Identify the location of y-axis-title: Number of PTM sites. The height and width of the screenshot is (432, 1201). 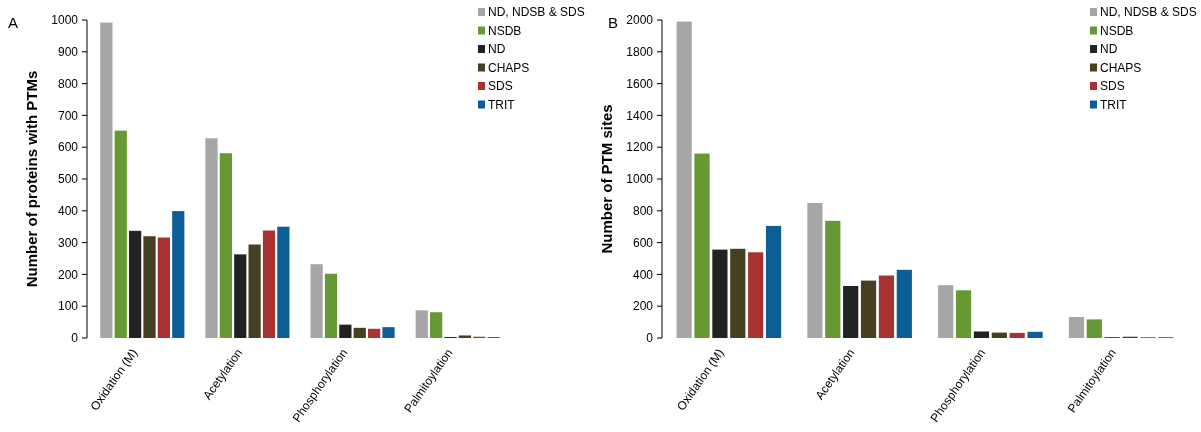
(606, 179).